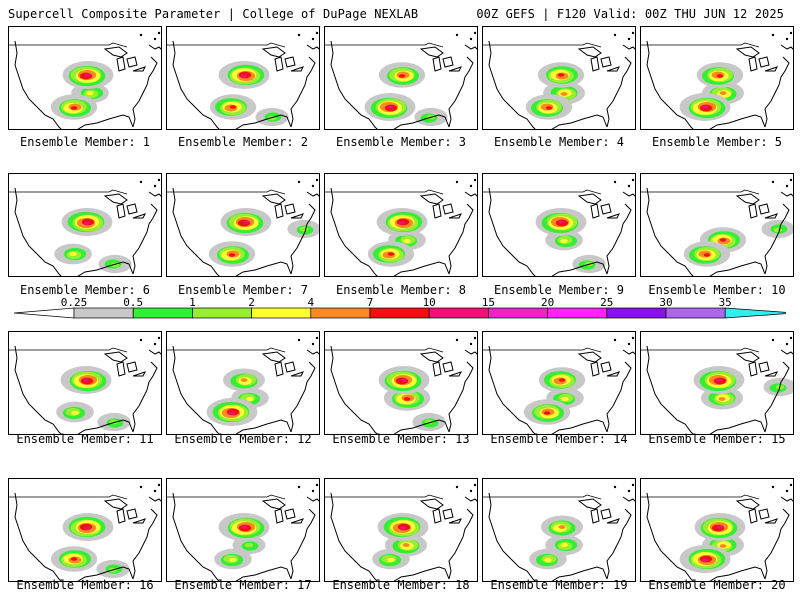 The height and width of the screenshot is (600, 800). Describe the element at coordinates (401, 142) in the screenshot. I see `ensemble-member-label: Ensemble Member: 3` at that location.